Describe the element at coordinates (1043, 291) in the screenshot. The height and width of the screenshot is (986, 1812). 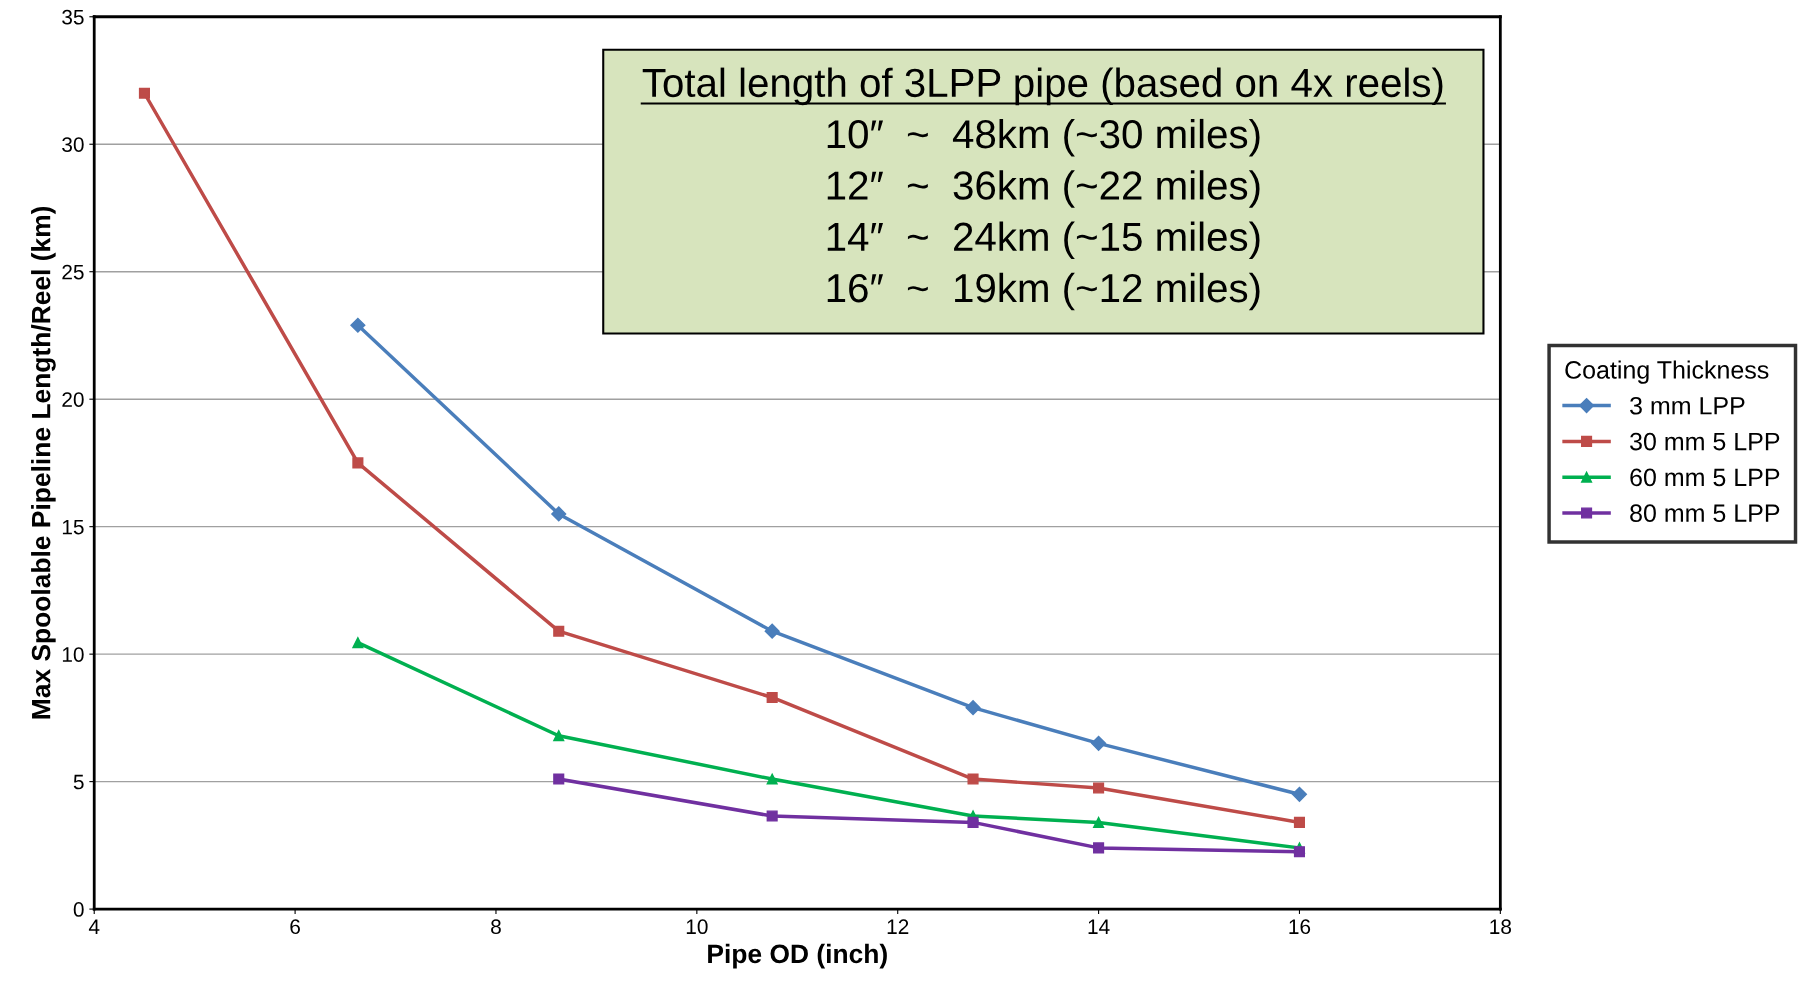
I see `annotation: 16″ ~ 19km (~12 miles)` at that location.